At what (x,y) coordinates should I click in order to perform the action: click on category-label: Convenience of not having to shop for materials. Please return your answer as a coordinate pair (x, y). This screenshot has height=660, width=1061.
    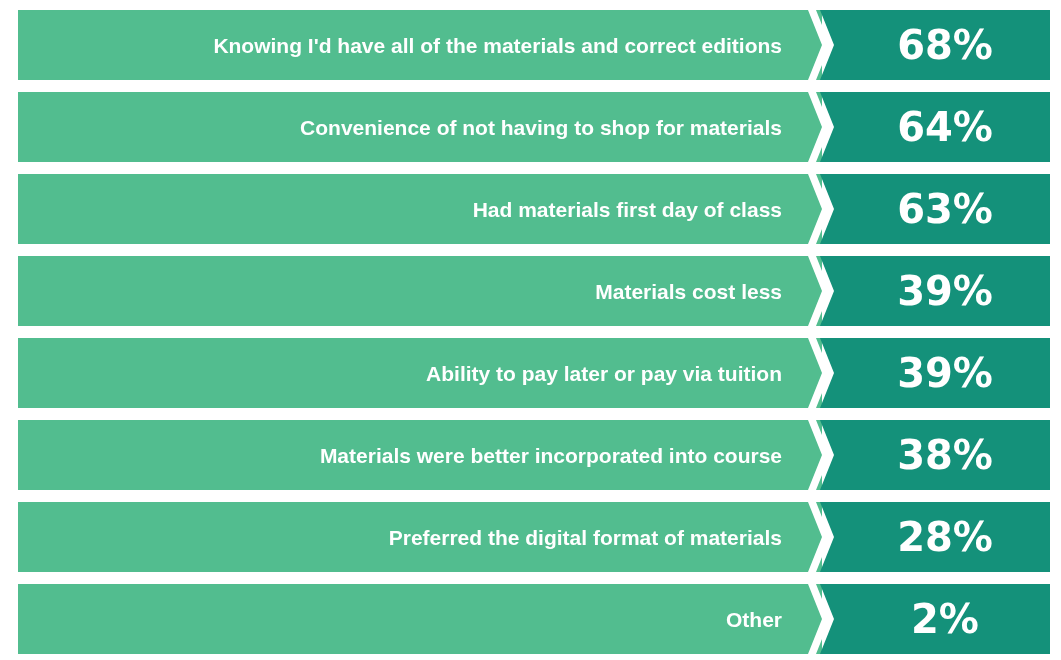
    Looking at the image, I should click on (541, 127).